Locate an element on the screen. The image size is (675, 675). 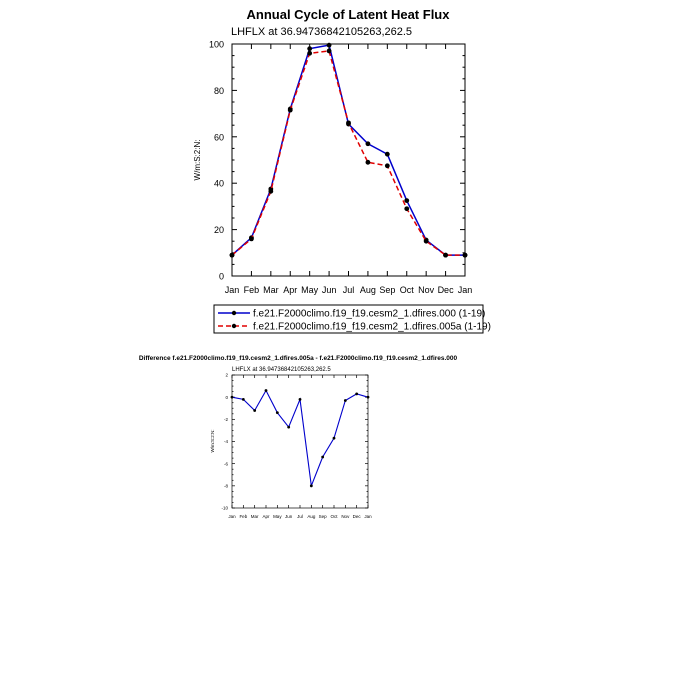
legend-box is located at coordinates (348, 319).